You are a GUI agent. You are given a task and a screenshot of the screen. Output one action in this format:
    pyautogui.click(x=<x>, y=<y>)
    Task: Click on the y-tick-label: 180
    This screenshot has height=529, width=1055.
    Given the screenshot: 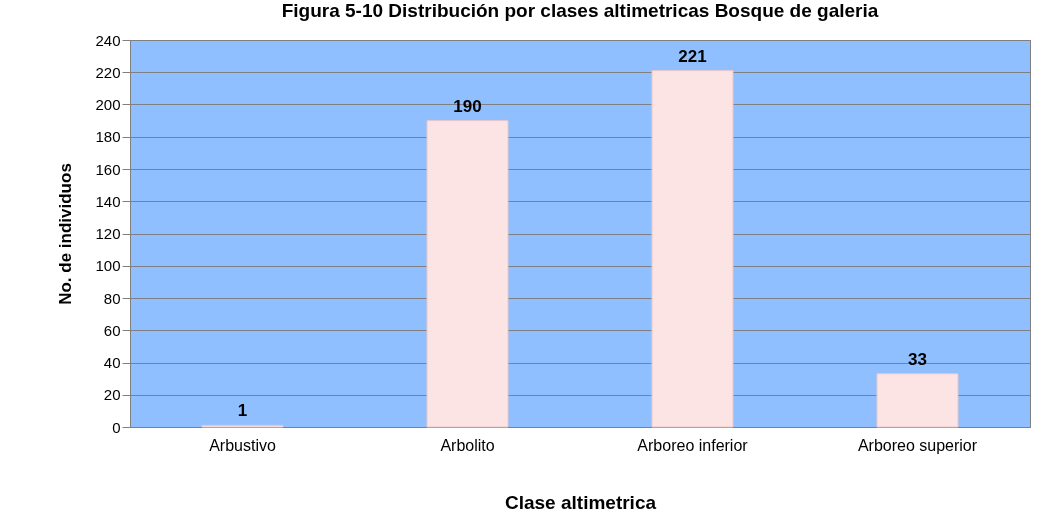 What is the action you would take?
    pyautogui.click(x=108, y=137)
    